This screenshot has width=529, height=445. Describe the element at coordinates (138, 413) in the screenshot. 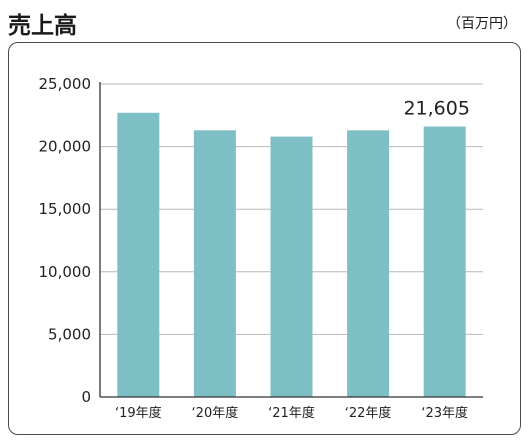

I see `x-tick-label: ‘19年度` at that location.